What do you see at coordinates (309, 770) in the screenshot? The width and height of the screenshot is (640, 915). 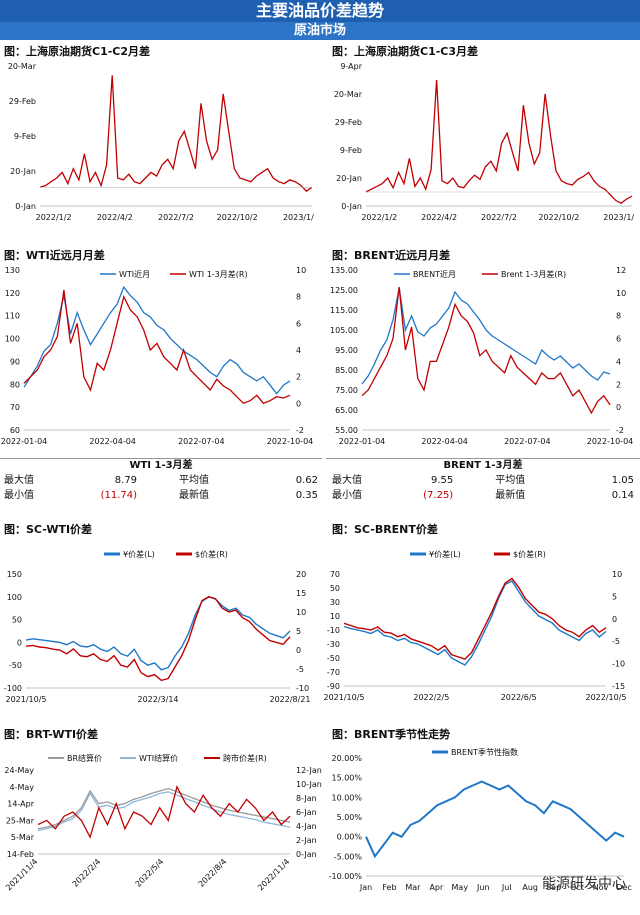 I see `y-right-tick-label: 12-Jan` at bounding box center [309, 770].